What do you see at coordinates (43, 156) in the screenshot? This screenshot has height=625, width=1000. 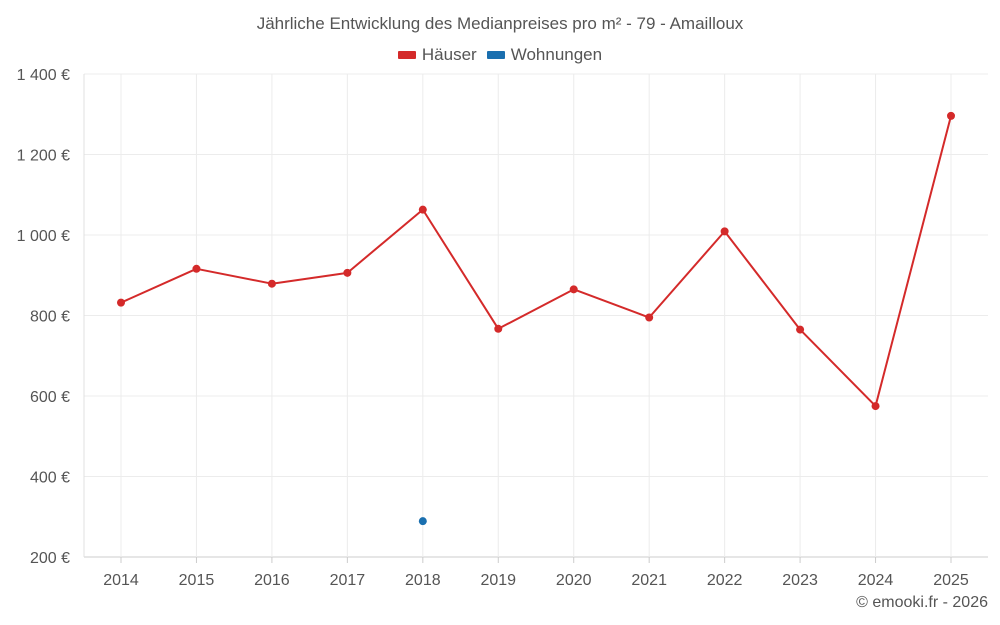 I see `y-tick-label: 1 200 €` at bounding box center [43, 156].